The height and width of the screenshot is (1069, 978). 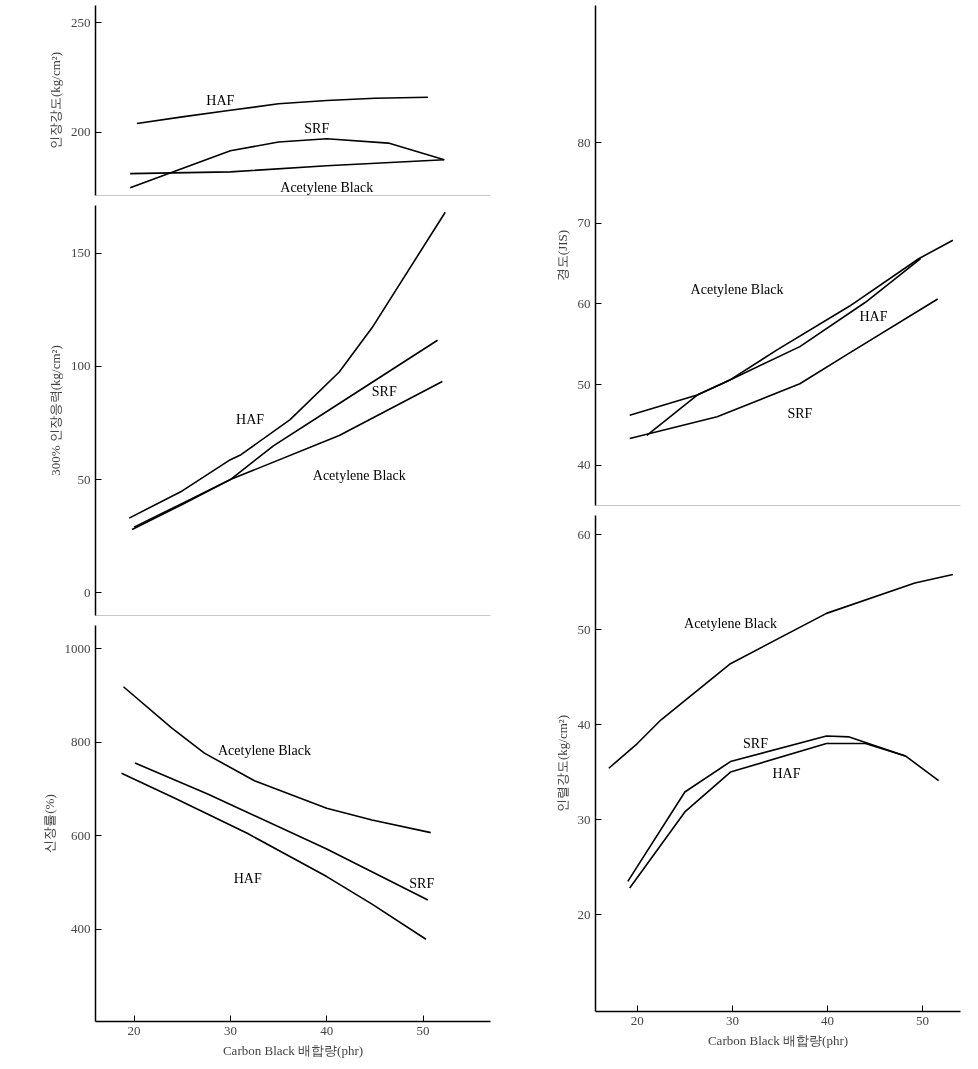 What do you see at coordinates (562, 763) in the screenshot?
I see `y-axis-title: 인렬강도(kg/cm²)` at bounding box center [562, 763].